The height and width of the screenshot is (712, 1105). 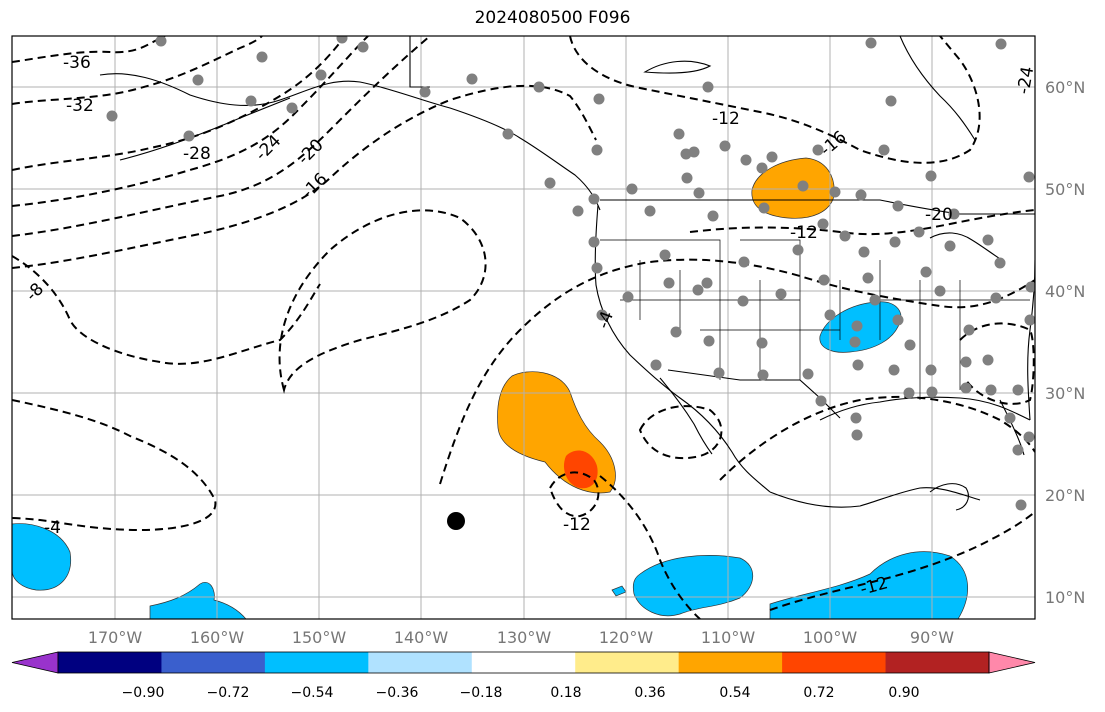 What do you see at coordinates (775, 100) in the screenshot?
I see `contour-neg12-north` at bounding box center [775, 100].